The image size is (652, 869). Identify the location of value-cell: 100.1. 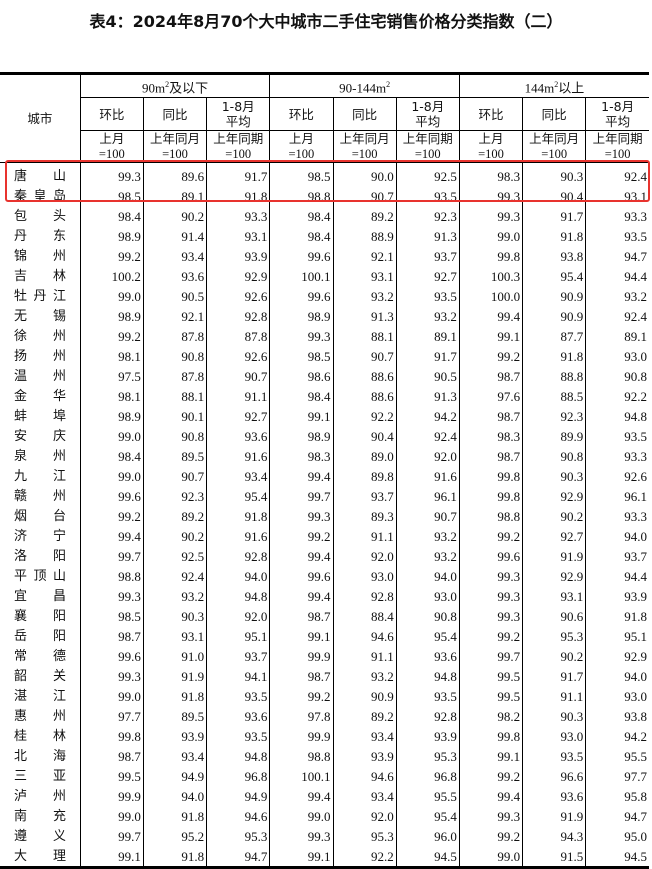
(301, 276).